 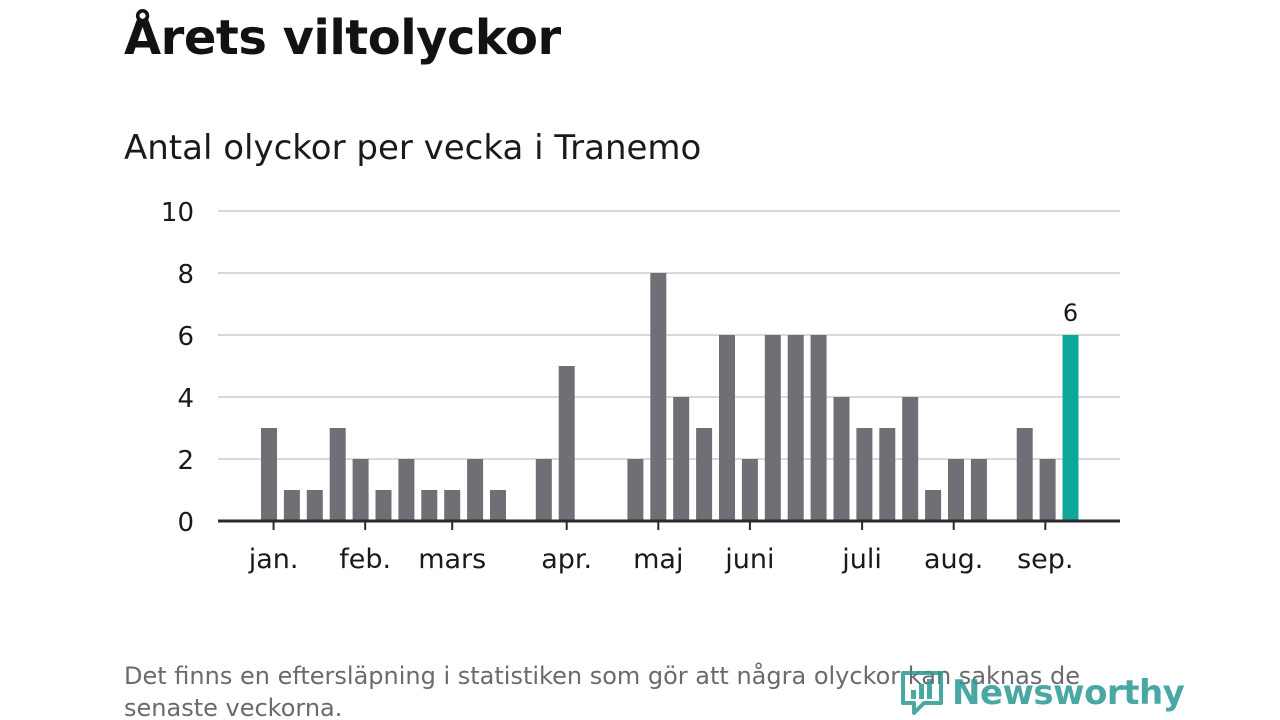 What do you see at coordinates (342, 38) in the screenshot?
I see `chart-title: Årets viltolyckor` at bounding box center [342, 38].